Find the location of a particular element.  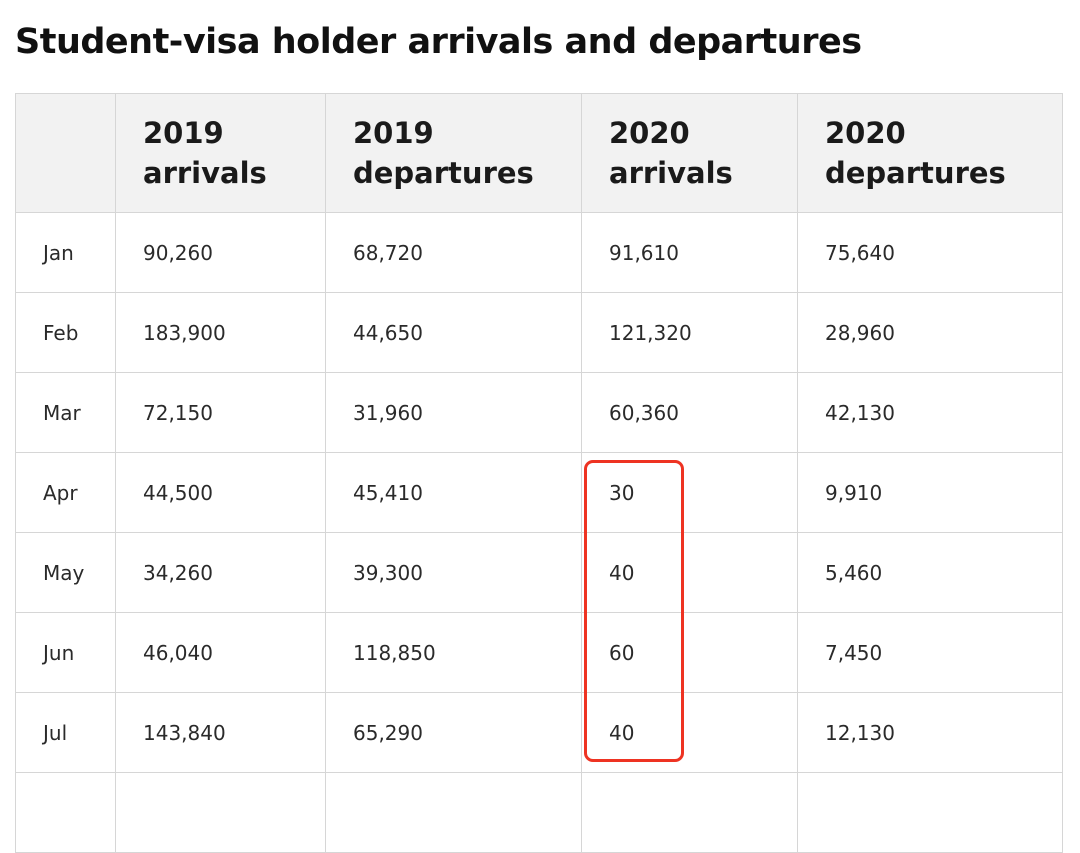

cell-2020-arrivals is located at coordinates (689, 812).